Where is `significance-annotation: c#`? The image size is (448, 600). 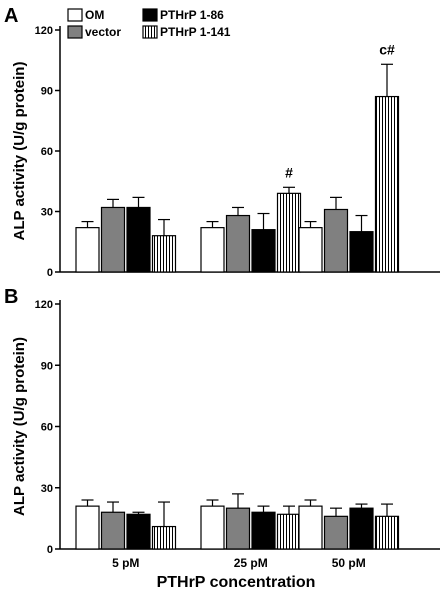
significance-annotation: c# is located at coordinates (387, 49).